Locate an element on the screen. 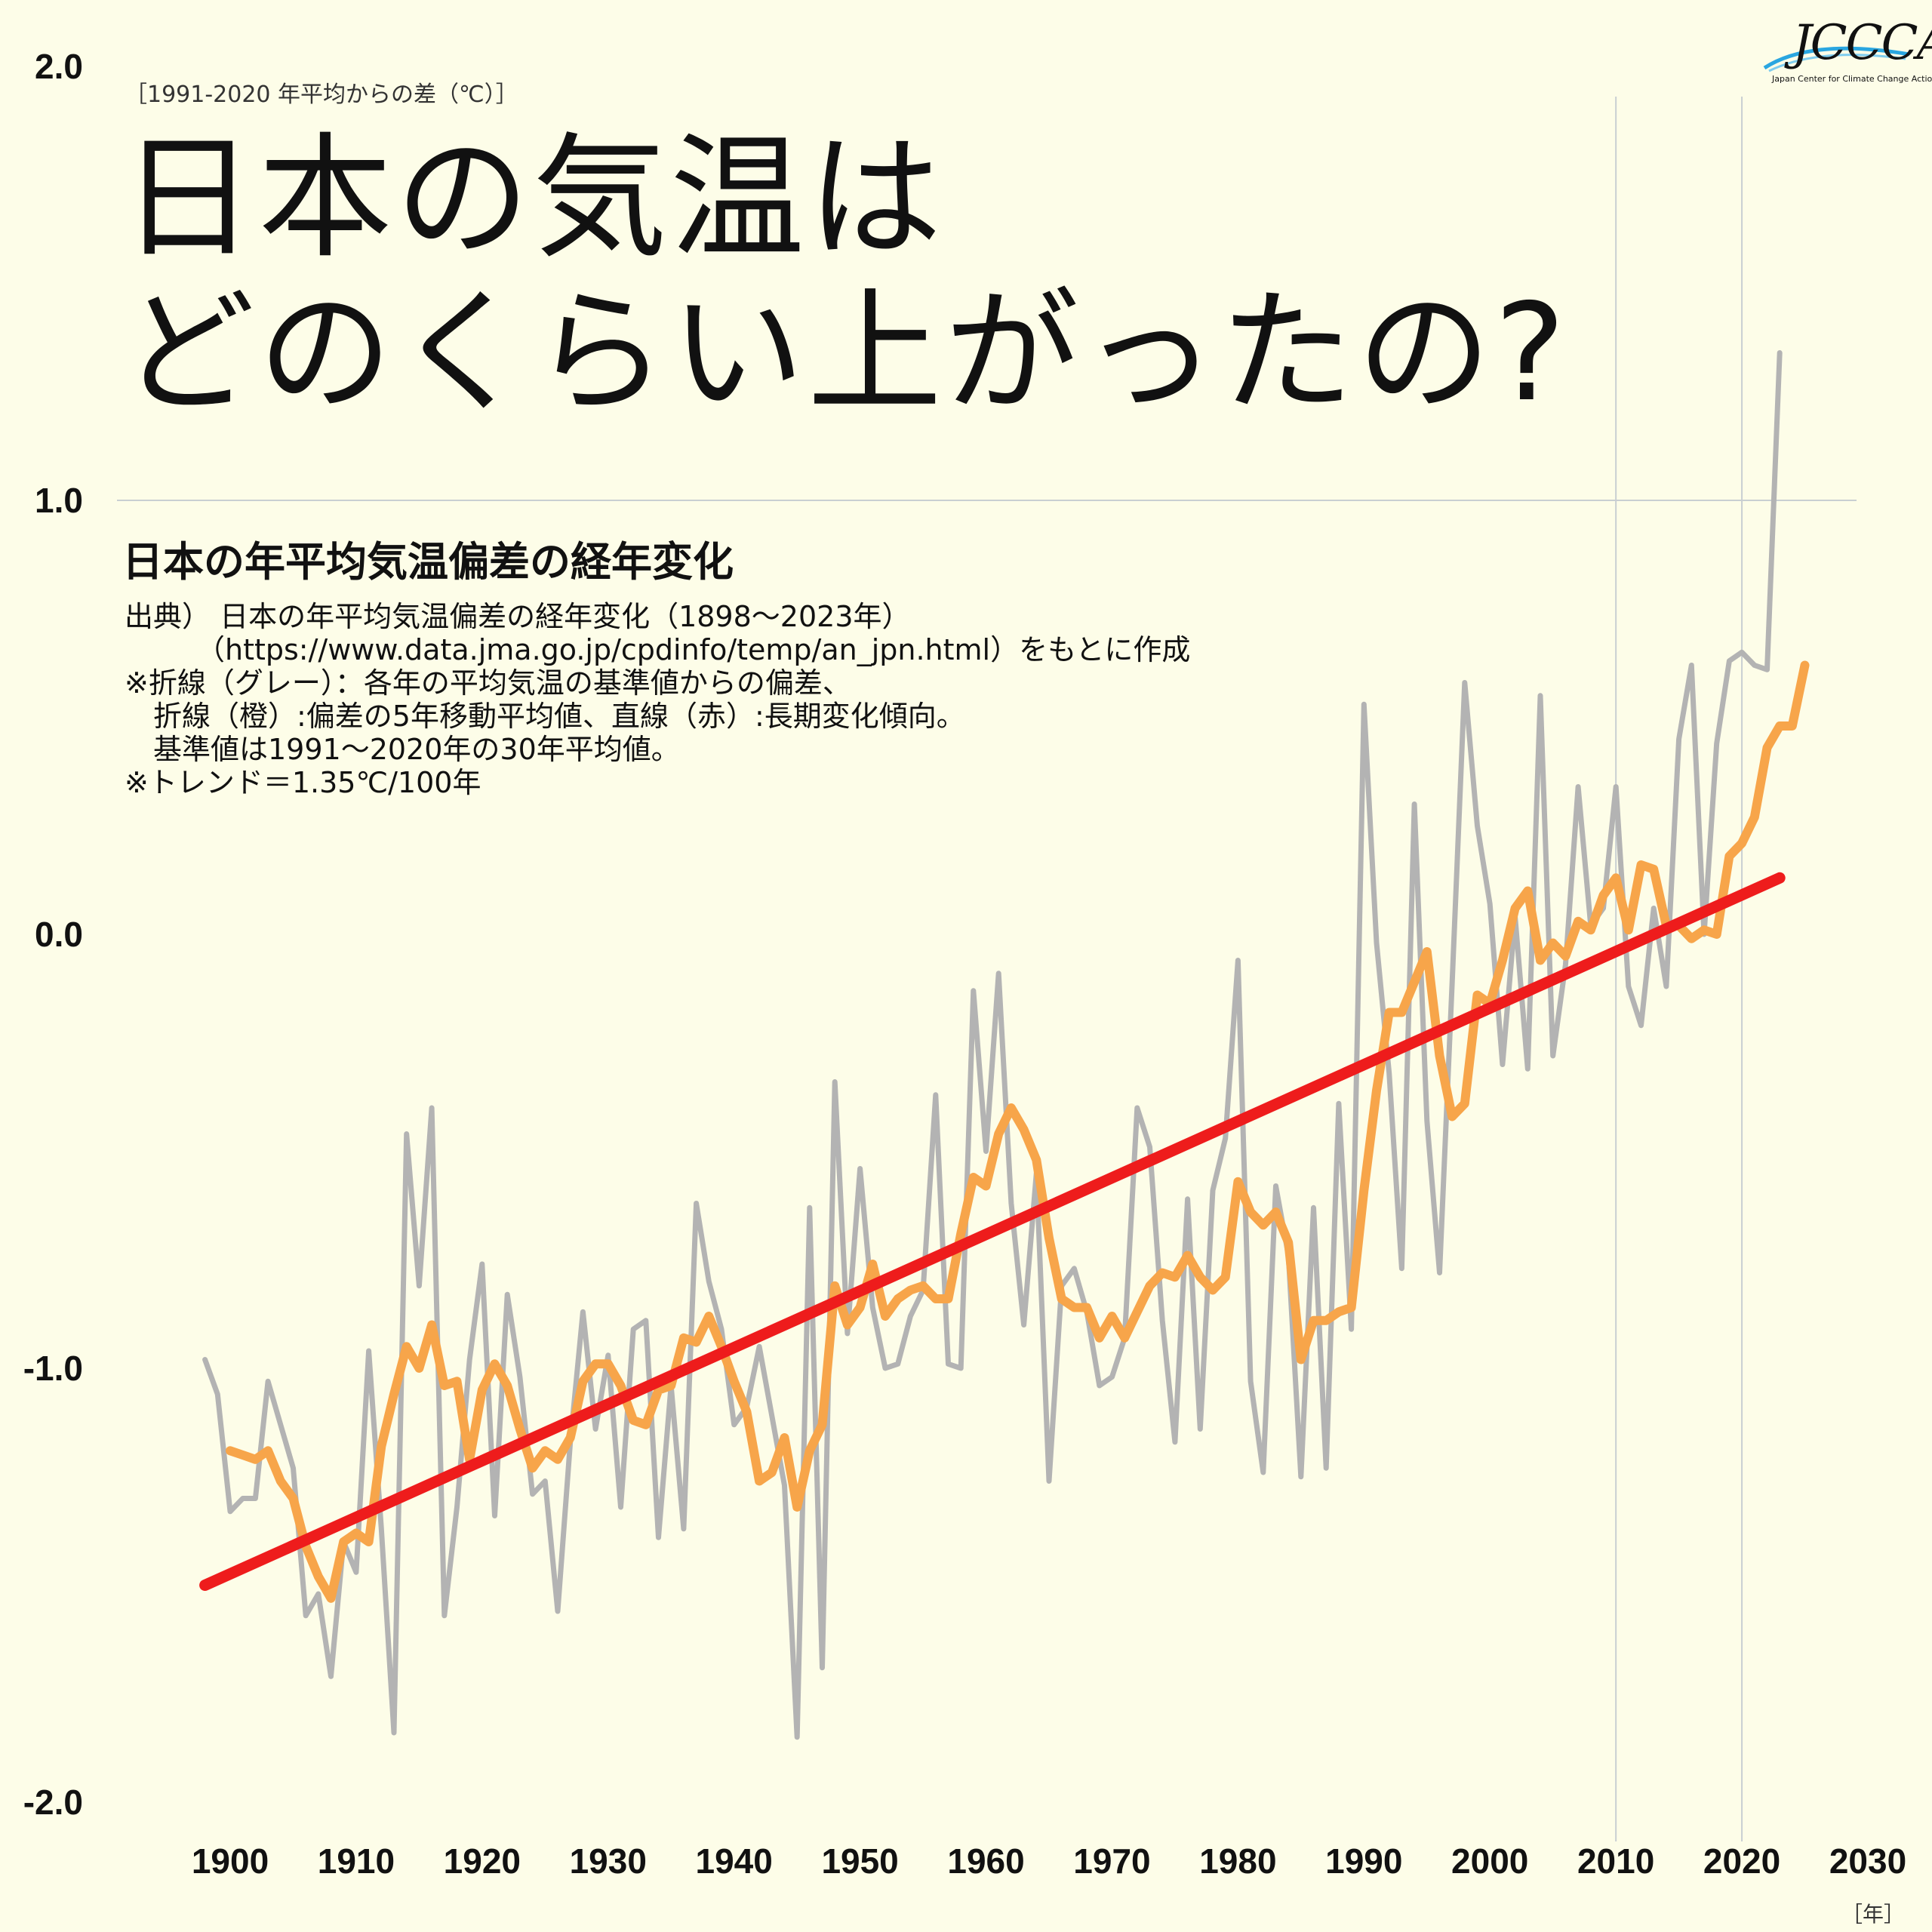  x-tick-label: 1980 is located at coordinates (1237, 1861).